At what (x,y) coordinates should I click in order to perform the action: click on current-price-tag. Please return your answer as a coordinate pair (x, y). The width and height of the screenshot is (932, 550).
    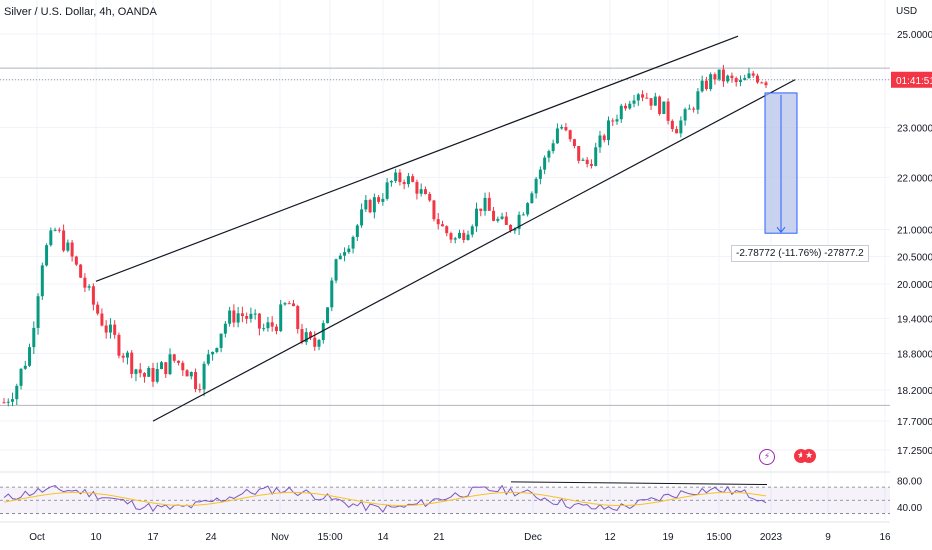
    Looking at the image, I should click on (911, 79).